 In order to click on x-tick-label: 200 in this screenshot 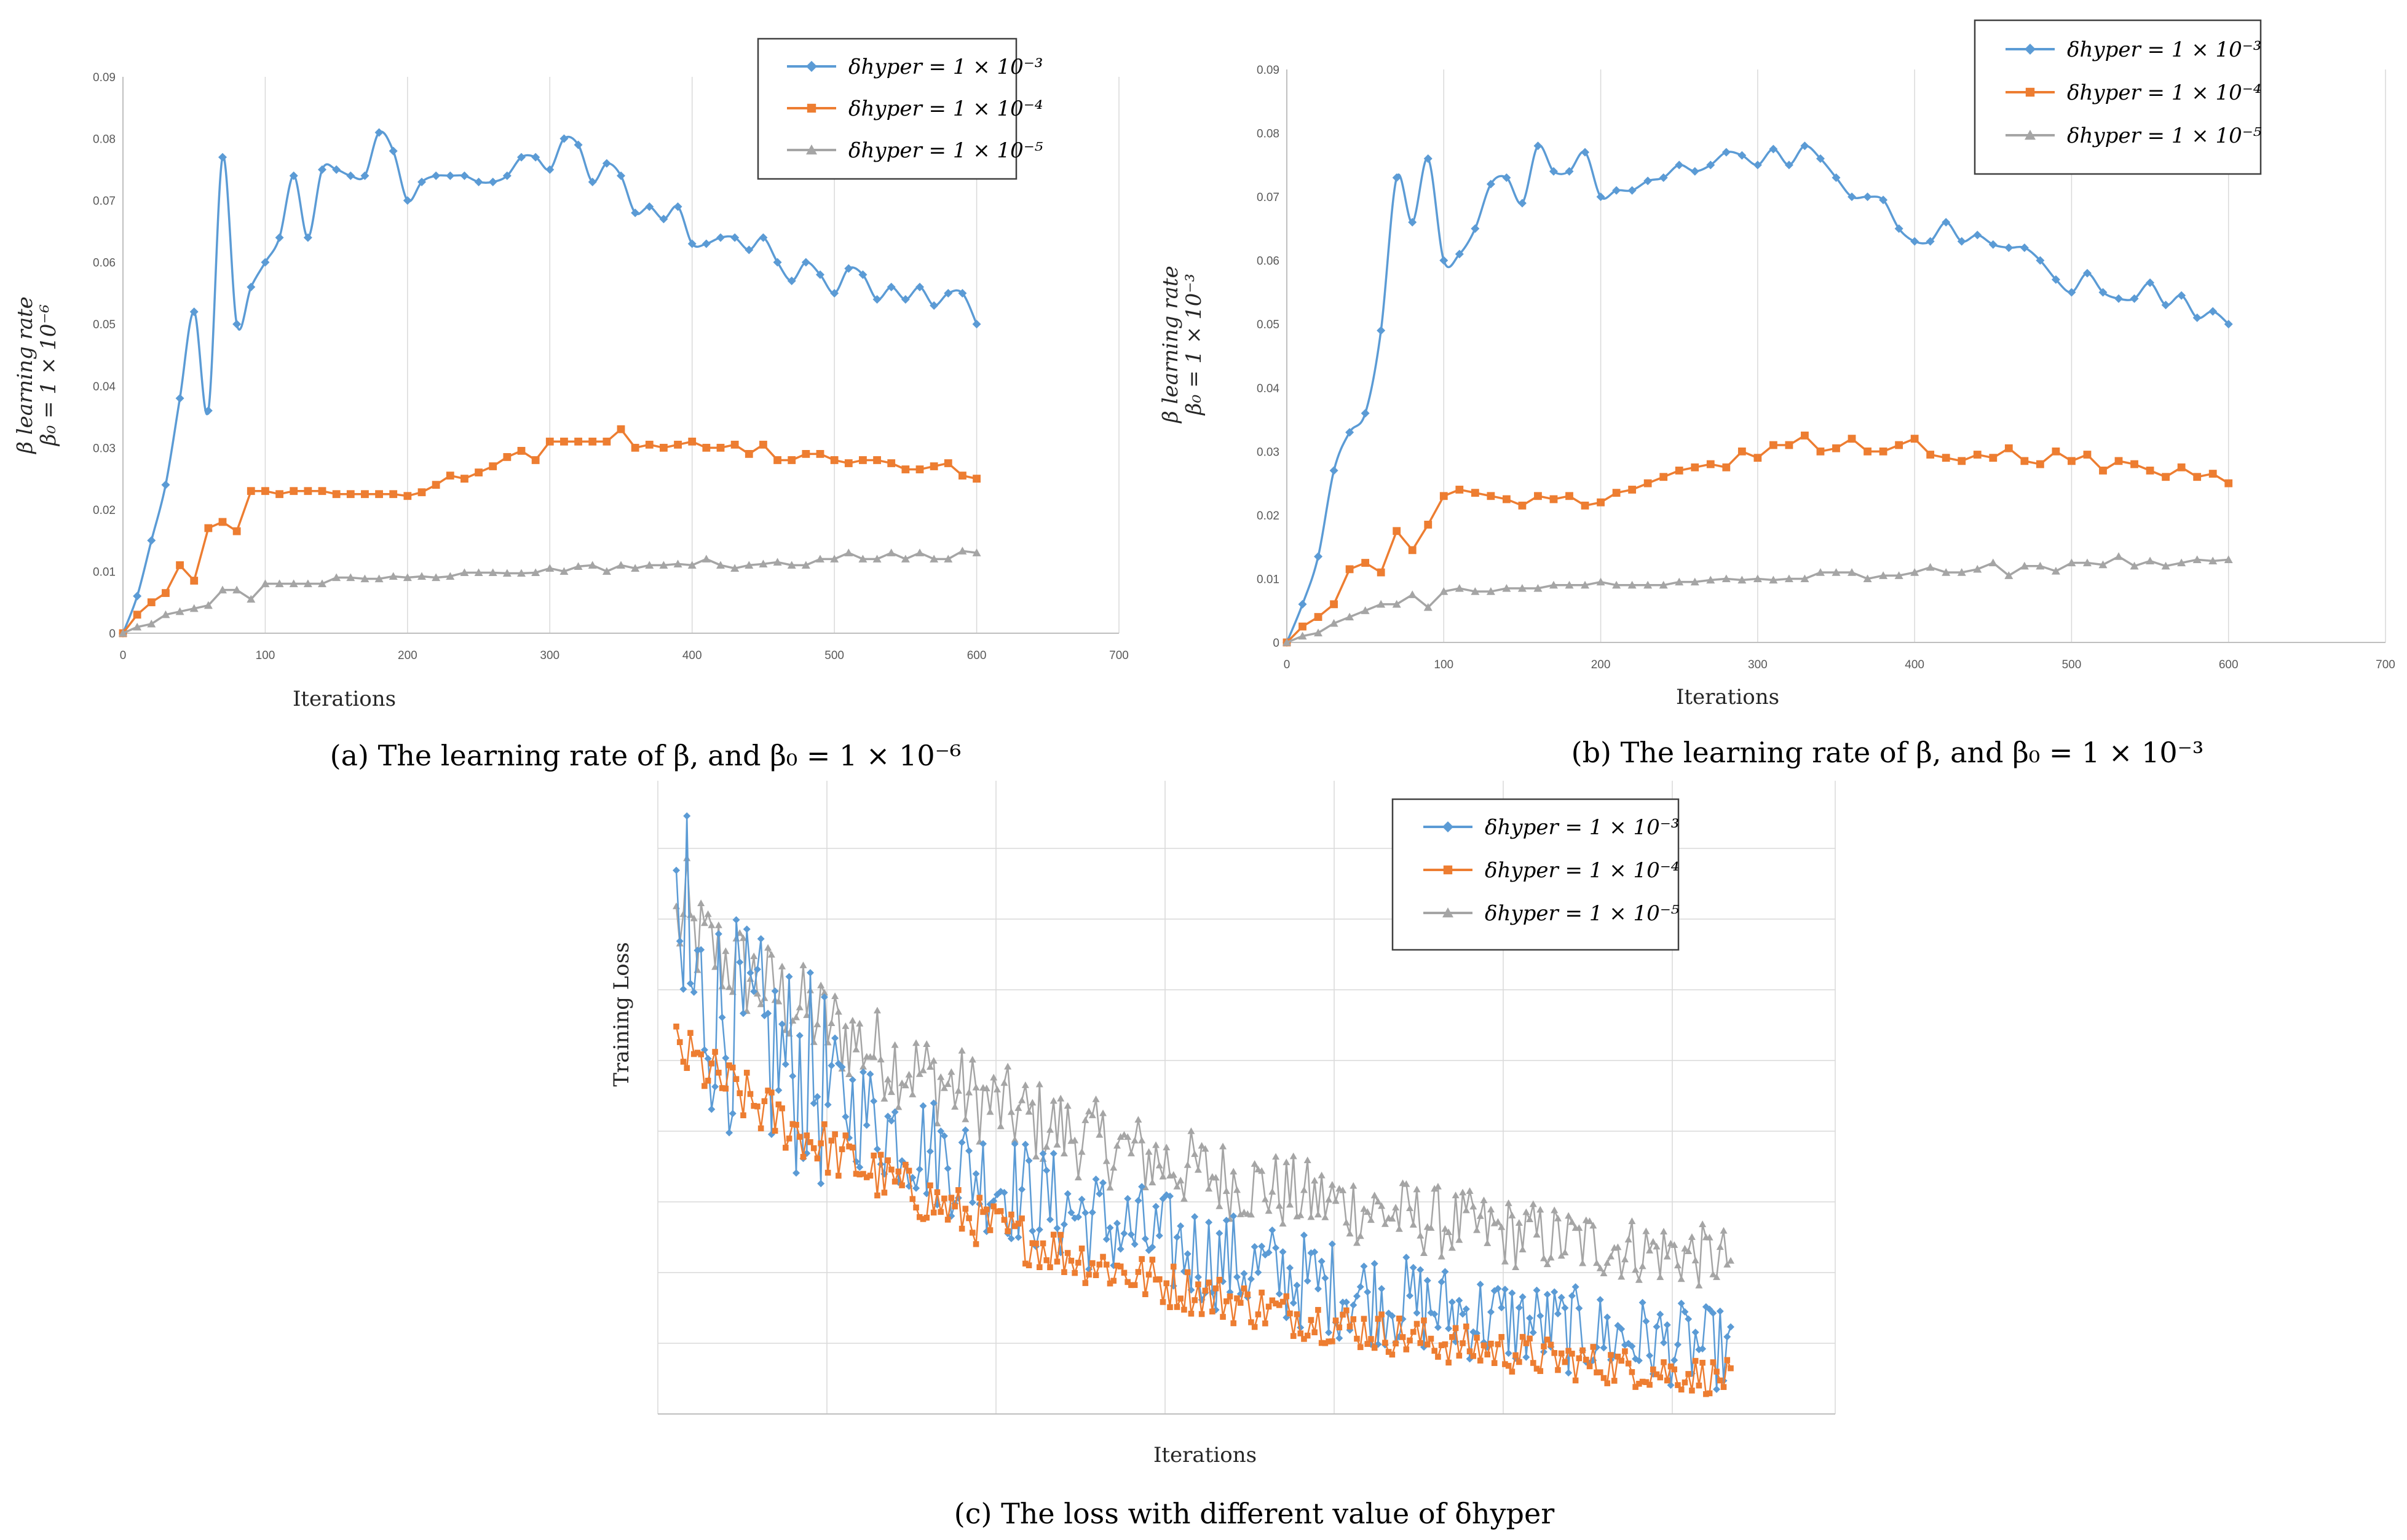, I will do `click(1601, 665)`.